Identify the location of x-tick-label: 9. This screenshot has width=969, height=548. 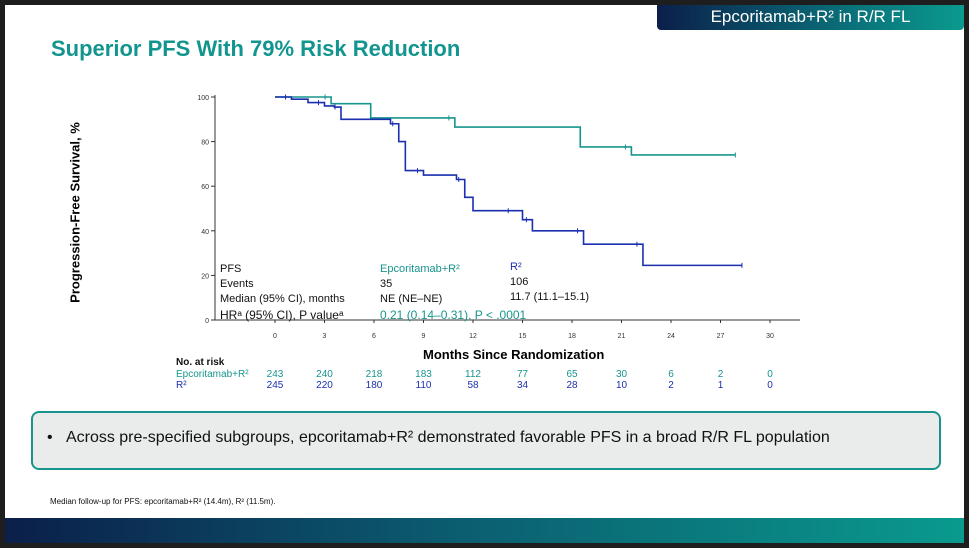
(424, 336).